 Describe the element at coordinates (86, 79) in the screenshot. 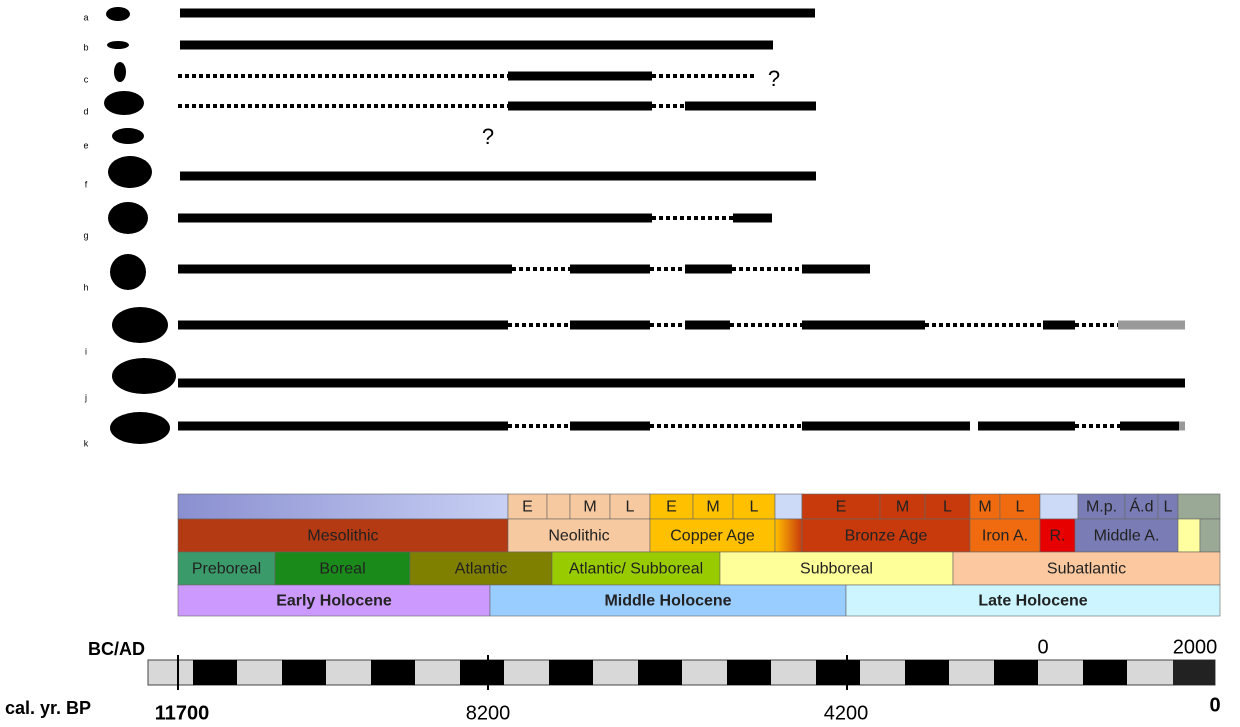

I see `species-label: c` at that location.